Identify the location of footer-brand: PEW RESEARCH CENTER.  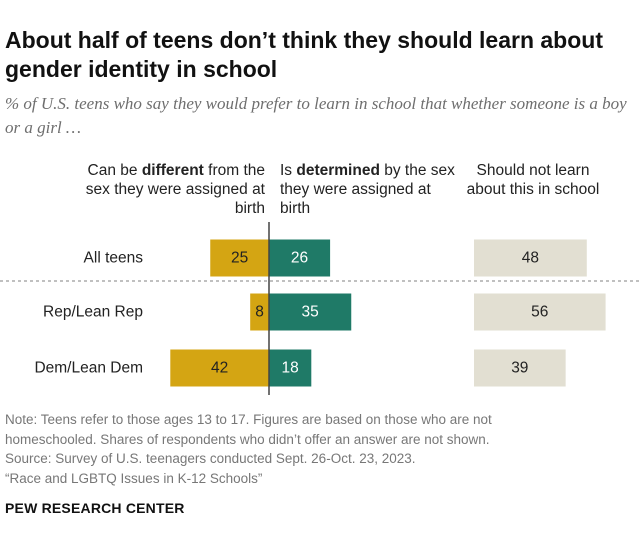
(95, 508).